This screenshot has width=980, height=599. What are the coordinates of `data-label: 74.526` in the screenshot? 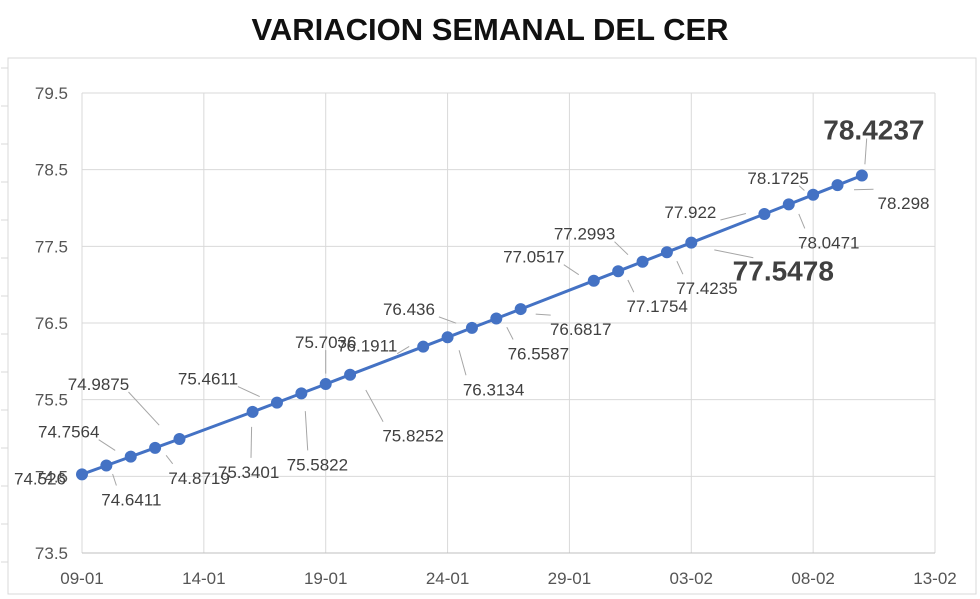 It's located at (40, 478).